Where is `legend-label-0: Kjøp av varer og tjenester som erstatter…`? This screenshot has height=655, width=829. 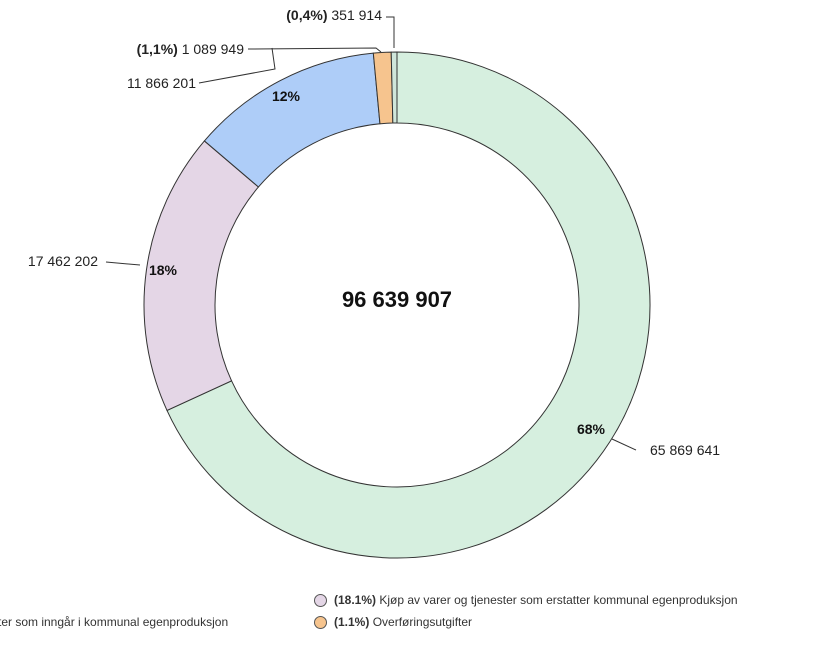
legend-label-0: Kjøp av varer og tjenester som erstatter… is located at coordinates (558, 600).